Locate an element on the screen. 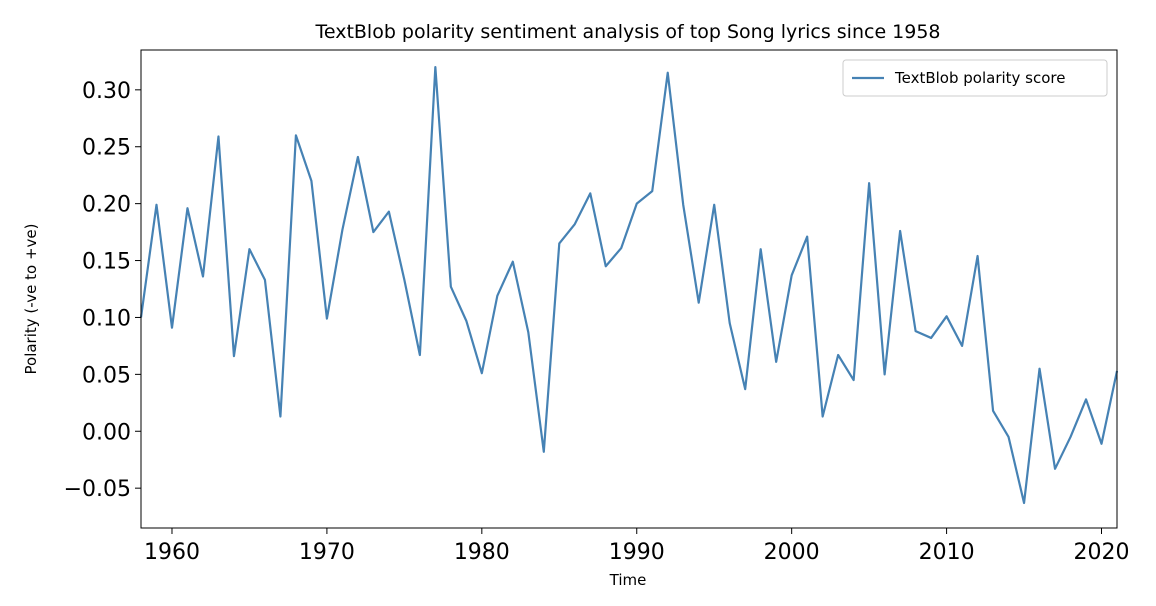  y-tick-label: −0.05 is located at coordinates (97, 489).